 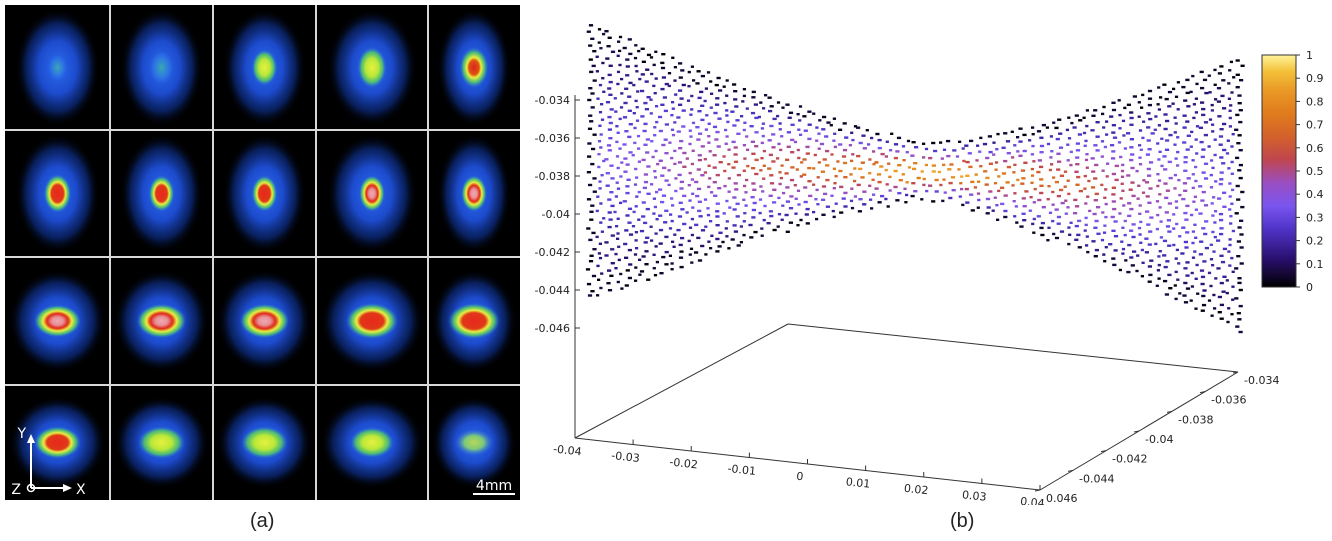 What do you see at coordinates (161, 321) in the screenshot?
I see `beam-spot` at bounding box center [161, 321].